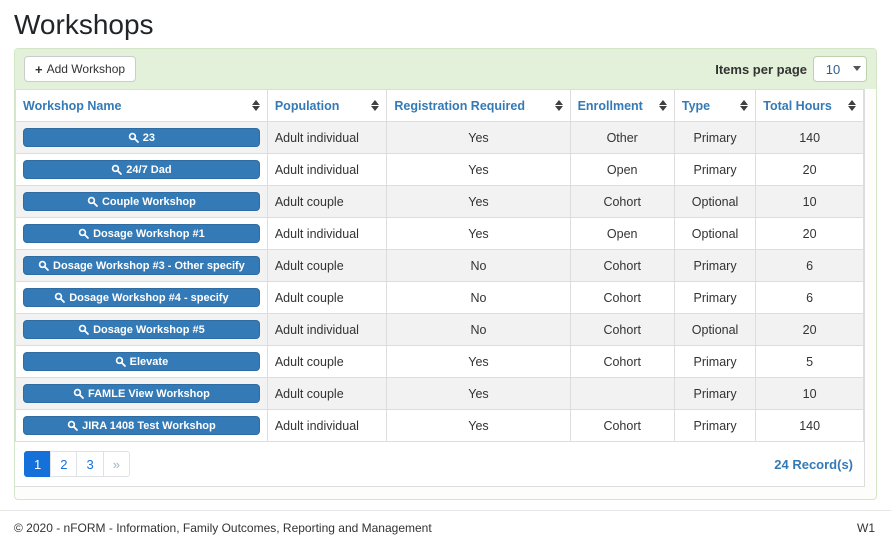  What do you see at coordinates (149, 265) in the screenshot?
I see `workshop-name-label: Dosage Workshop #3 - Other specify` at bounding box center [149, 265].